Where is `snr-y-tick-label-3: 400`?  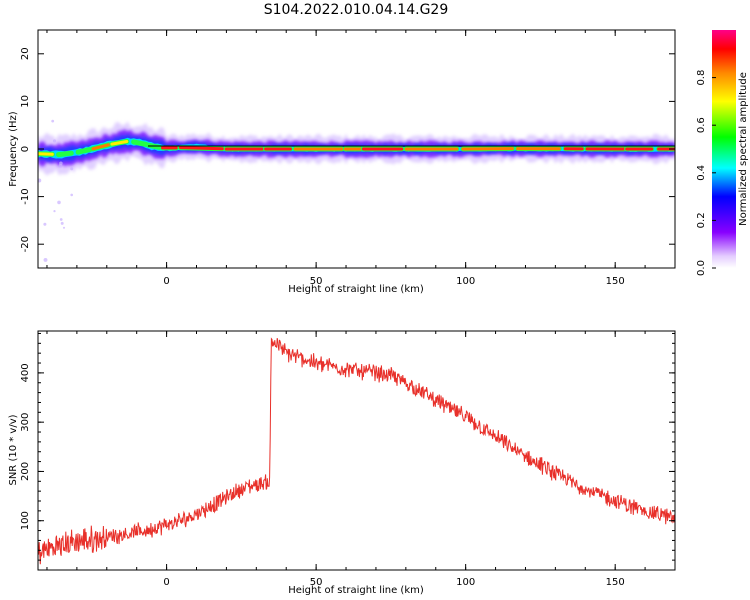
snr-y-tick-label-3: 400 is located at coordinates (25, 372).